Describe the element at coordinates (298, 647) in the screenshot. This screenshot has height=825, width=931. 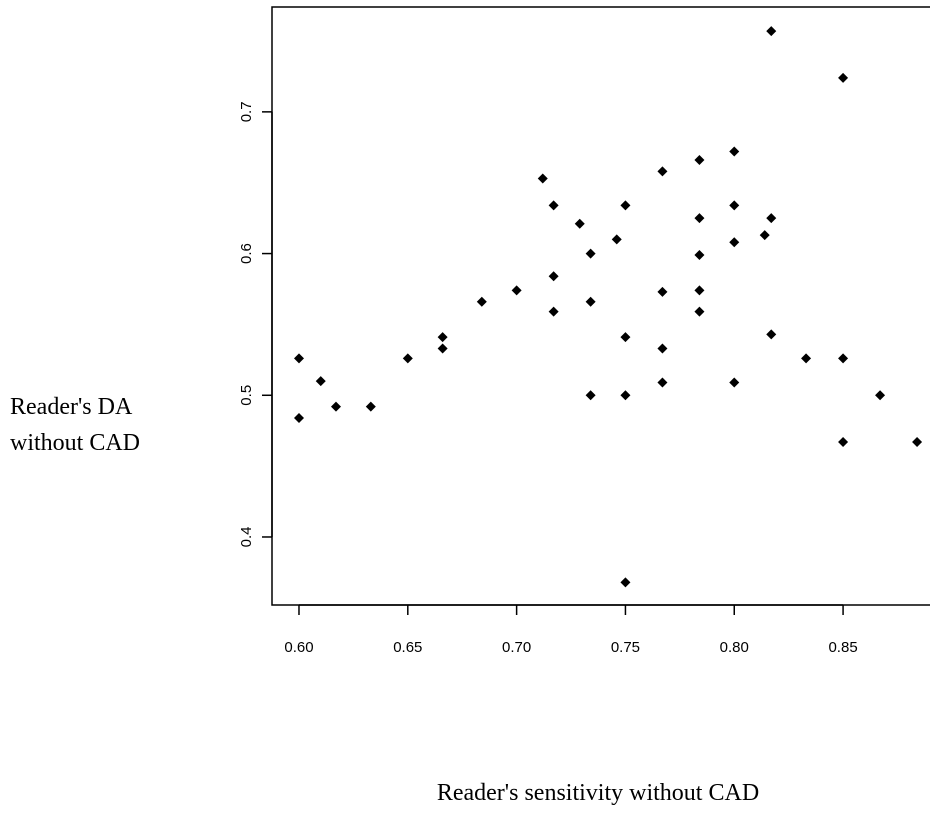
I see `x-tick-label: 0.60` at that location.